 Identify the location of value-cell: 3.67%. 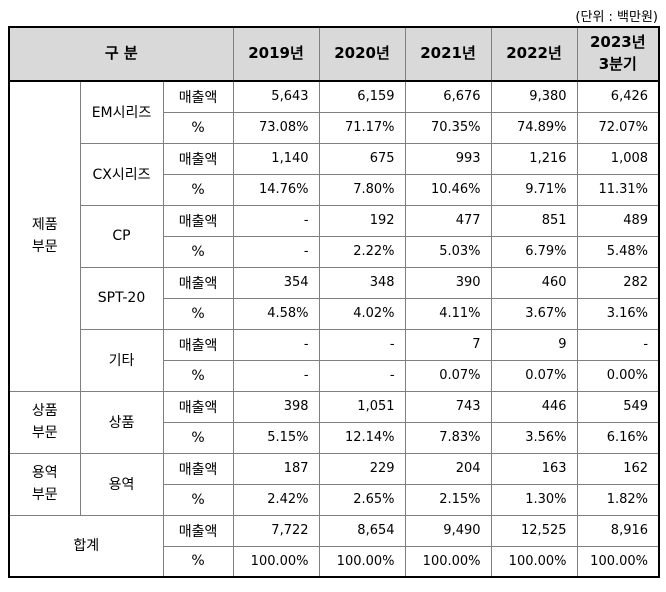
(534, 313).